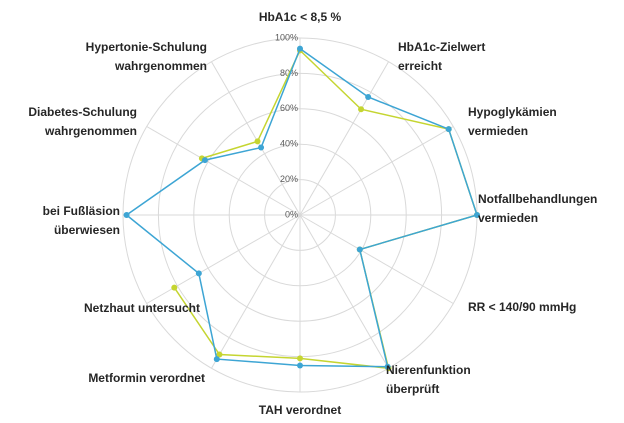 This screenshot has width=624, height=423. What do you see at coordinates (289, 179) in the screenshot?
I see `tick-label: 20%` at bounding box center [289, 179].